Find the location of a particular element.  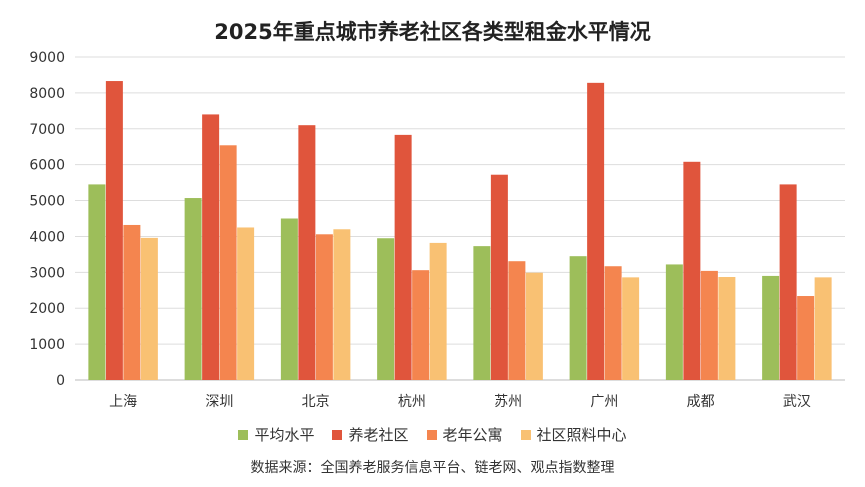

x-category-label: 杭州 is located at coordinates (412, 402).